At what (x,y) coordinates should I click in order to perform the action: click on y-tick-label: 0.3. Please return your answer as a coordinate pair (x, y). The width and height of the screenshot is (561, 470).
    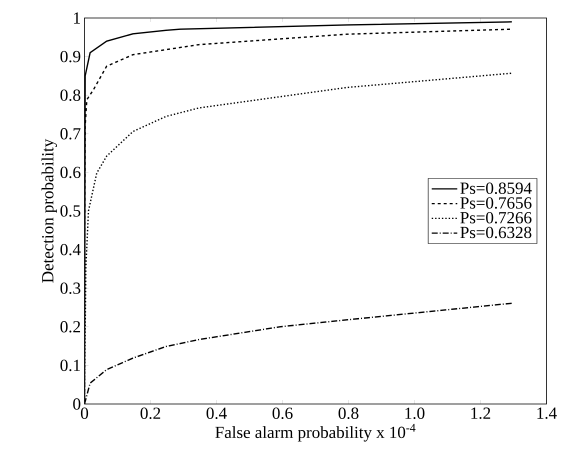
    Looking at the image, I should click on (70, 288).